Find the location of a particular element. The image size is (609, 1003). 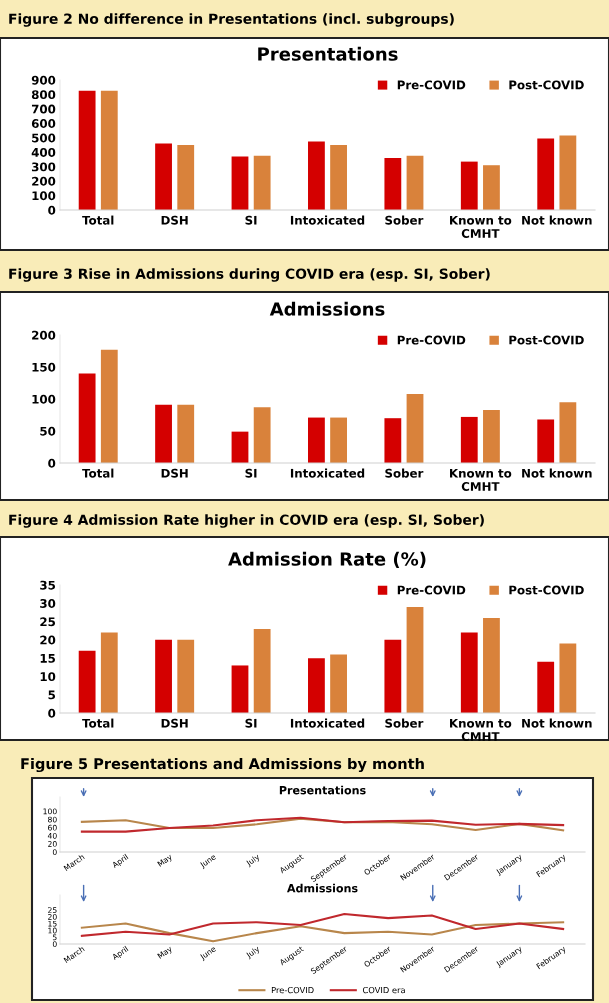

caption: Figure 5 Presentations and Admissions by month is located at coordinates (222, 765).